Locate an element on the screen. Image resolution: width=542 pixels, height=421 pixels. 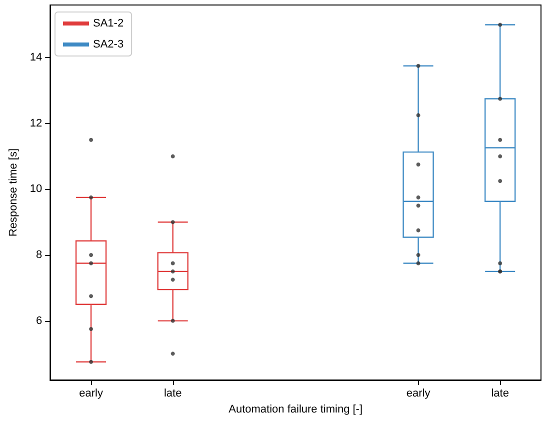
y-tick-label: 12 is located at coordinates (36, 123).